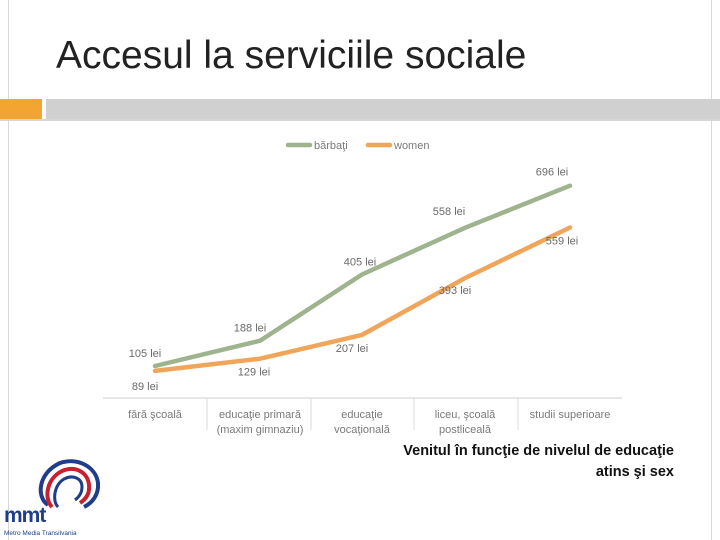  I want to click on data-label: 105 lei, so click(145, 354).